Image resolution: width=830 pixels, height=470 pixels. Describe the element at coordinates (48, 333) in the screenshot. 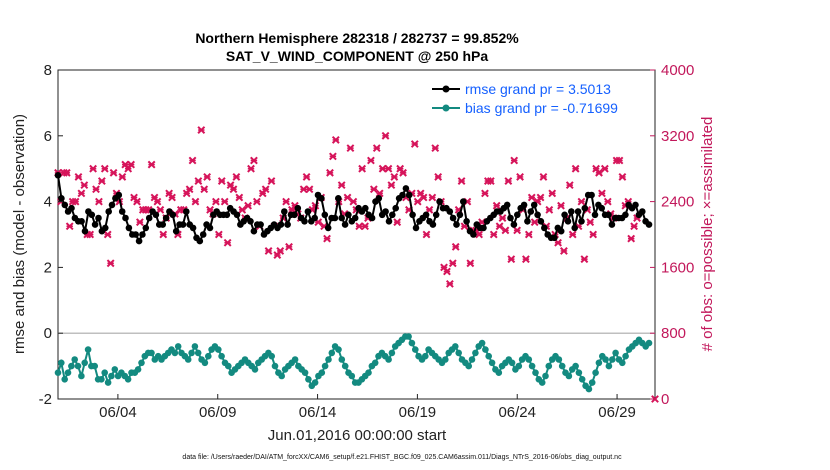

I see `y-tick-label: 0` at that location.